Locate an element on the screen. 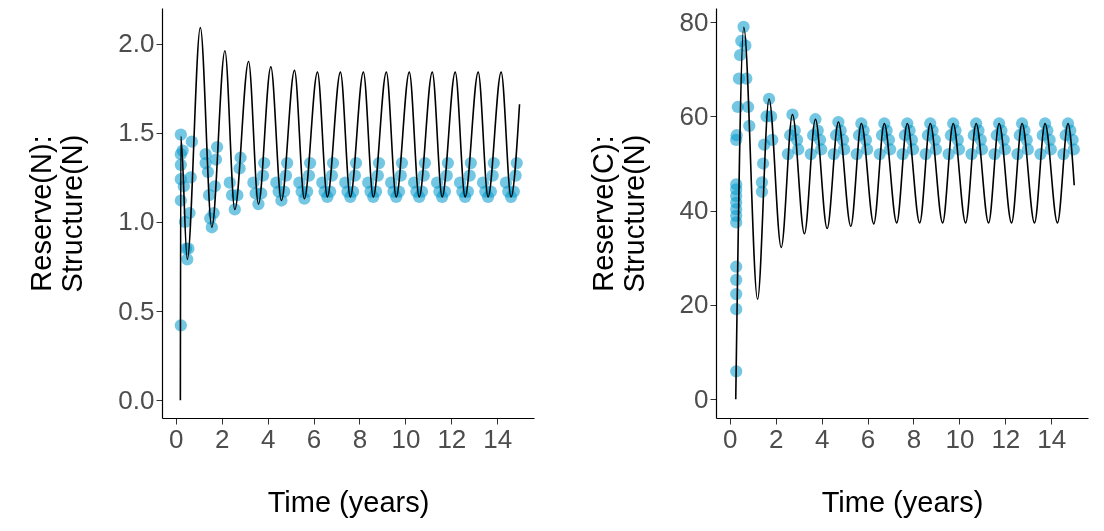  y-tick-label: 40 is located at coordinates (694, 210).